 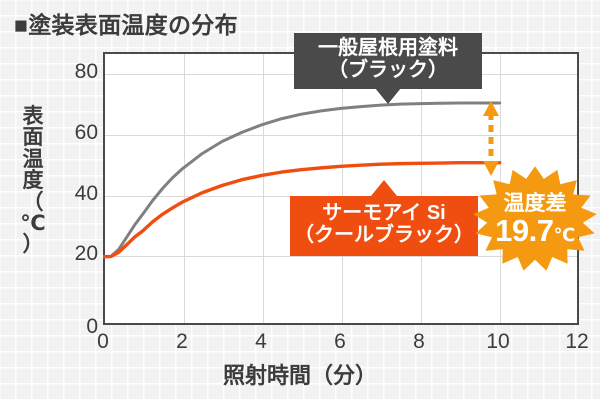 What do you see at coordinates (491, 108) in the screenshot?
I see `arrow-head-up-icon` at bounding box center [491, 108].